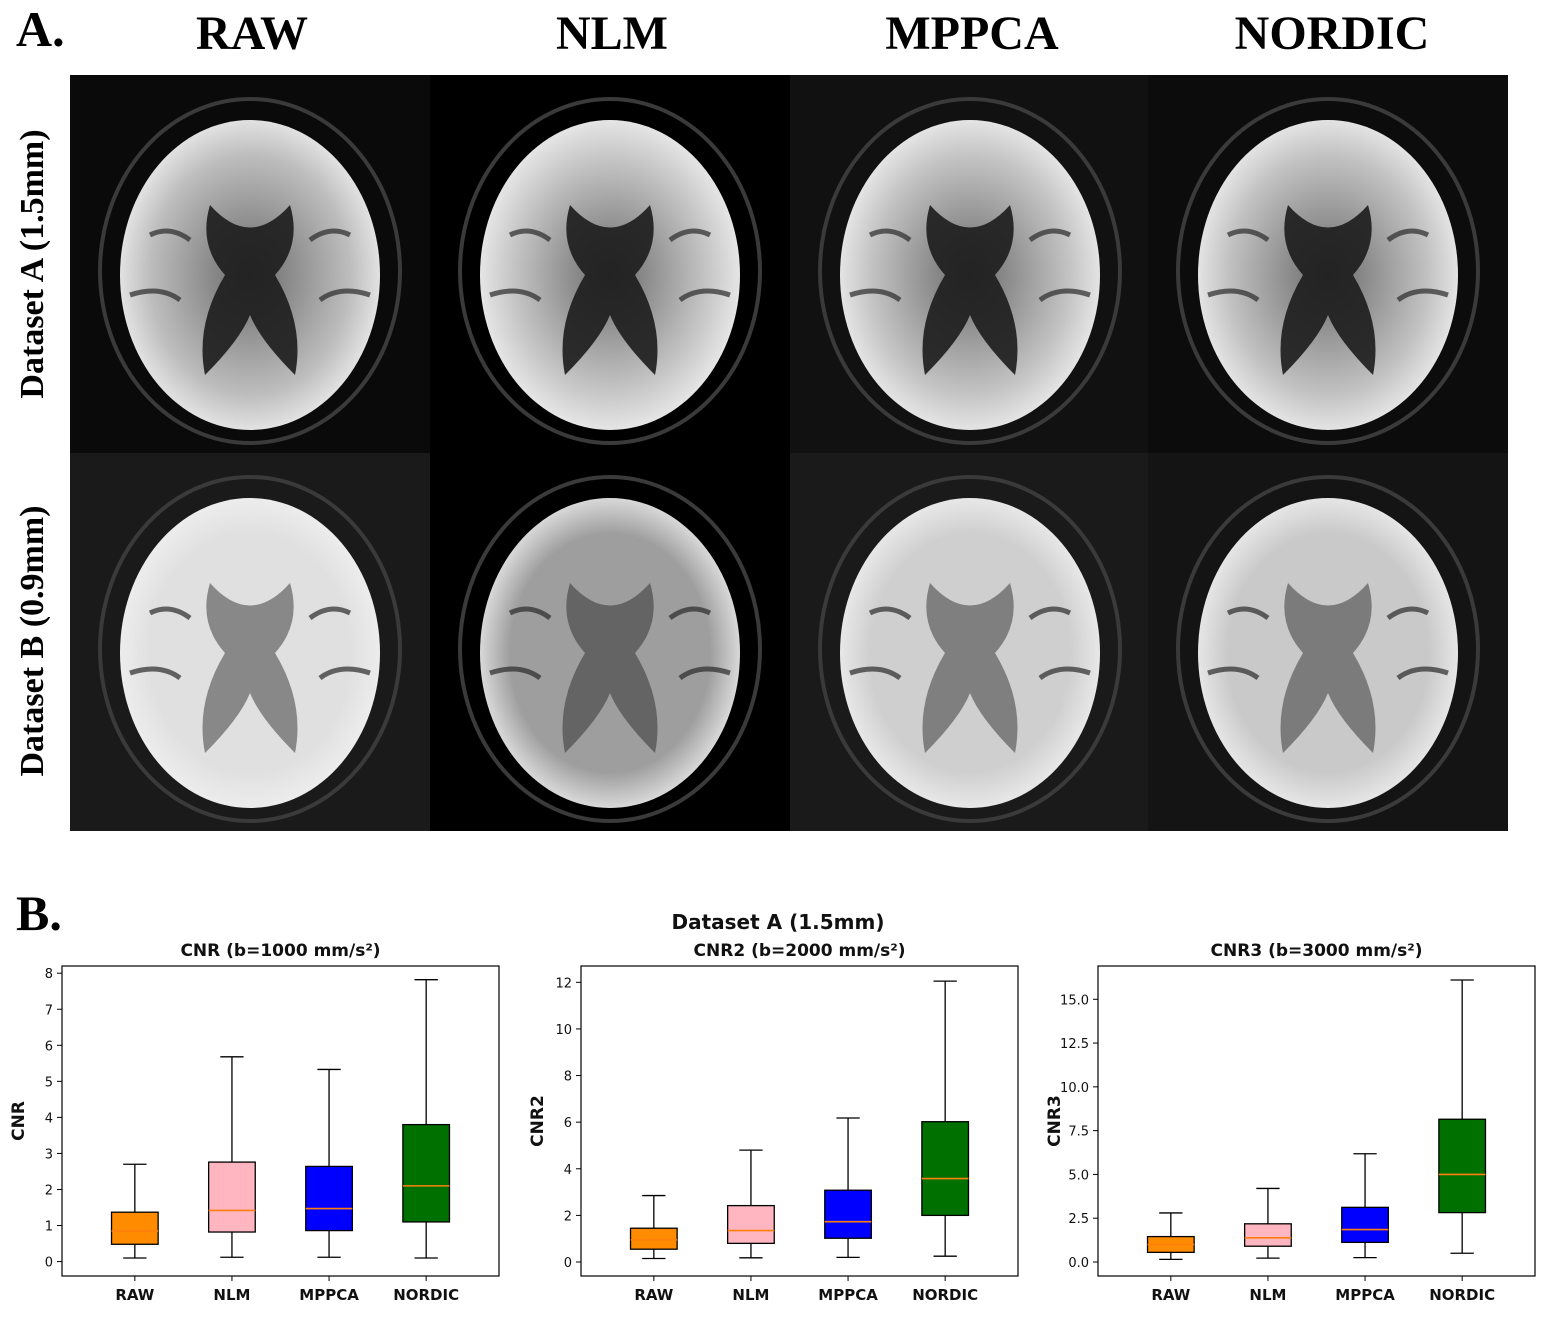 Image resolution: width=1556 pixels, height=1319 pixels. Describe the element at coordinates (563, 983) in the screenshot. I see `y-tick-label: 12` at that location.